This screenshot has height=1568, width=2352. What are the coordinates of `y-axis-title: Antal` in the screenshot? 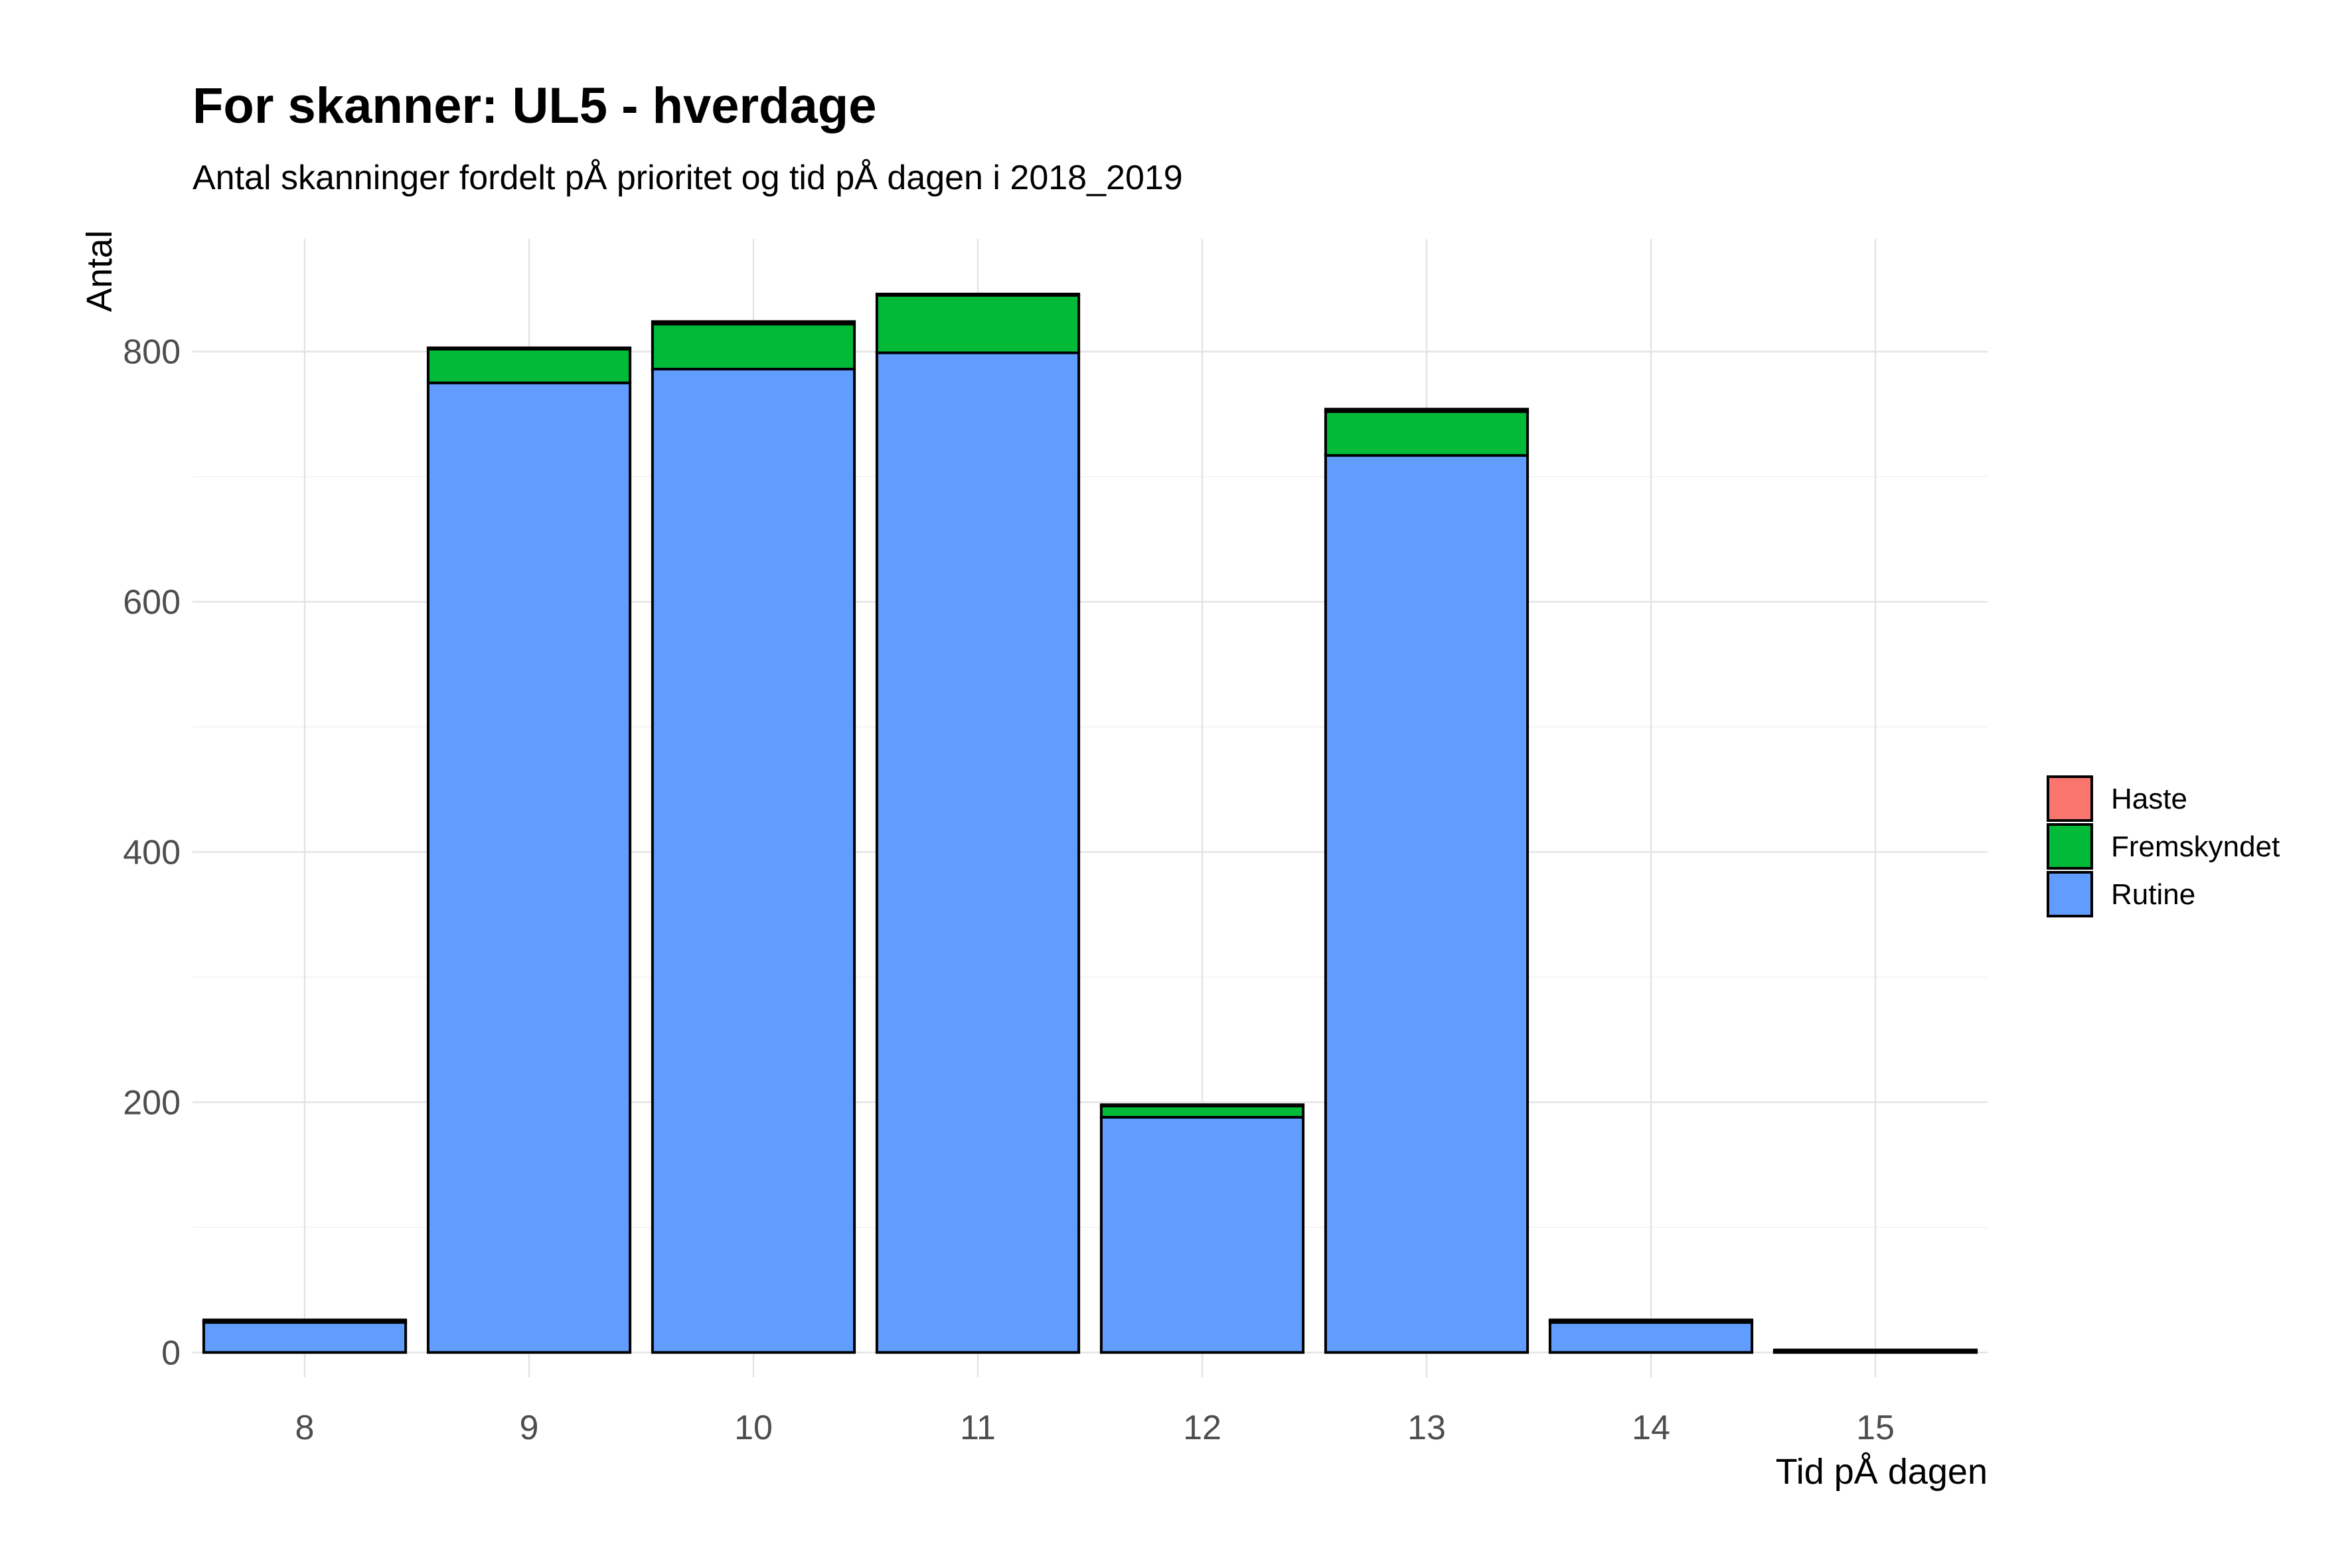 It's located at (100, 271).